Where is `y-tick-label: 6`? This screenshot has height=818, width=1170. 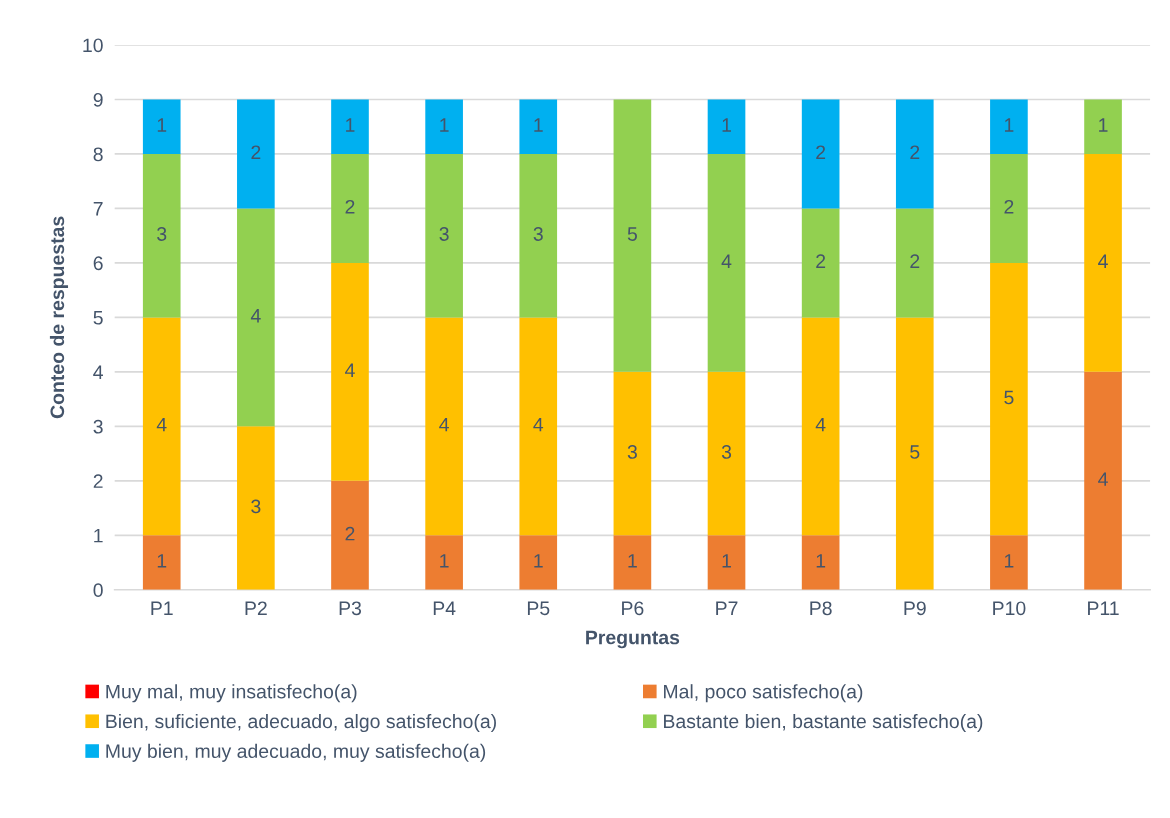 y-tick-label: 6 is located at coordinates (98, 263).